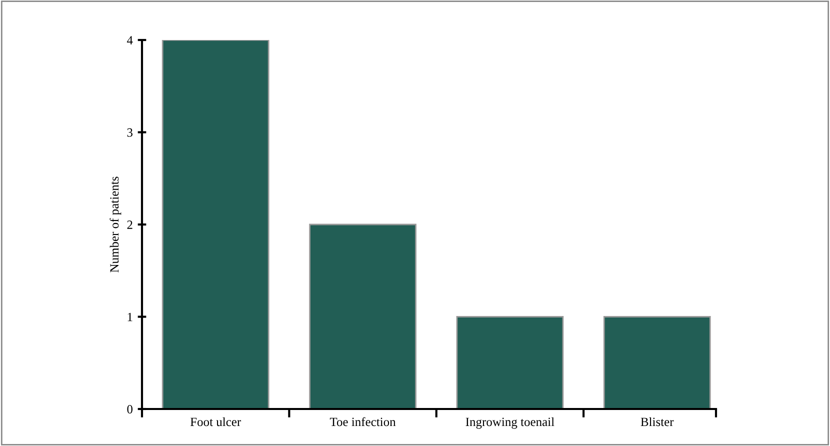  Describe the element at coordinates (129, 132) in the screenshot. I see `y-tick-label: 3` at that location.